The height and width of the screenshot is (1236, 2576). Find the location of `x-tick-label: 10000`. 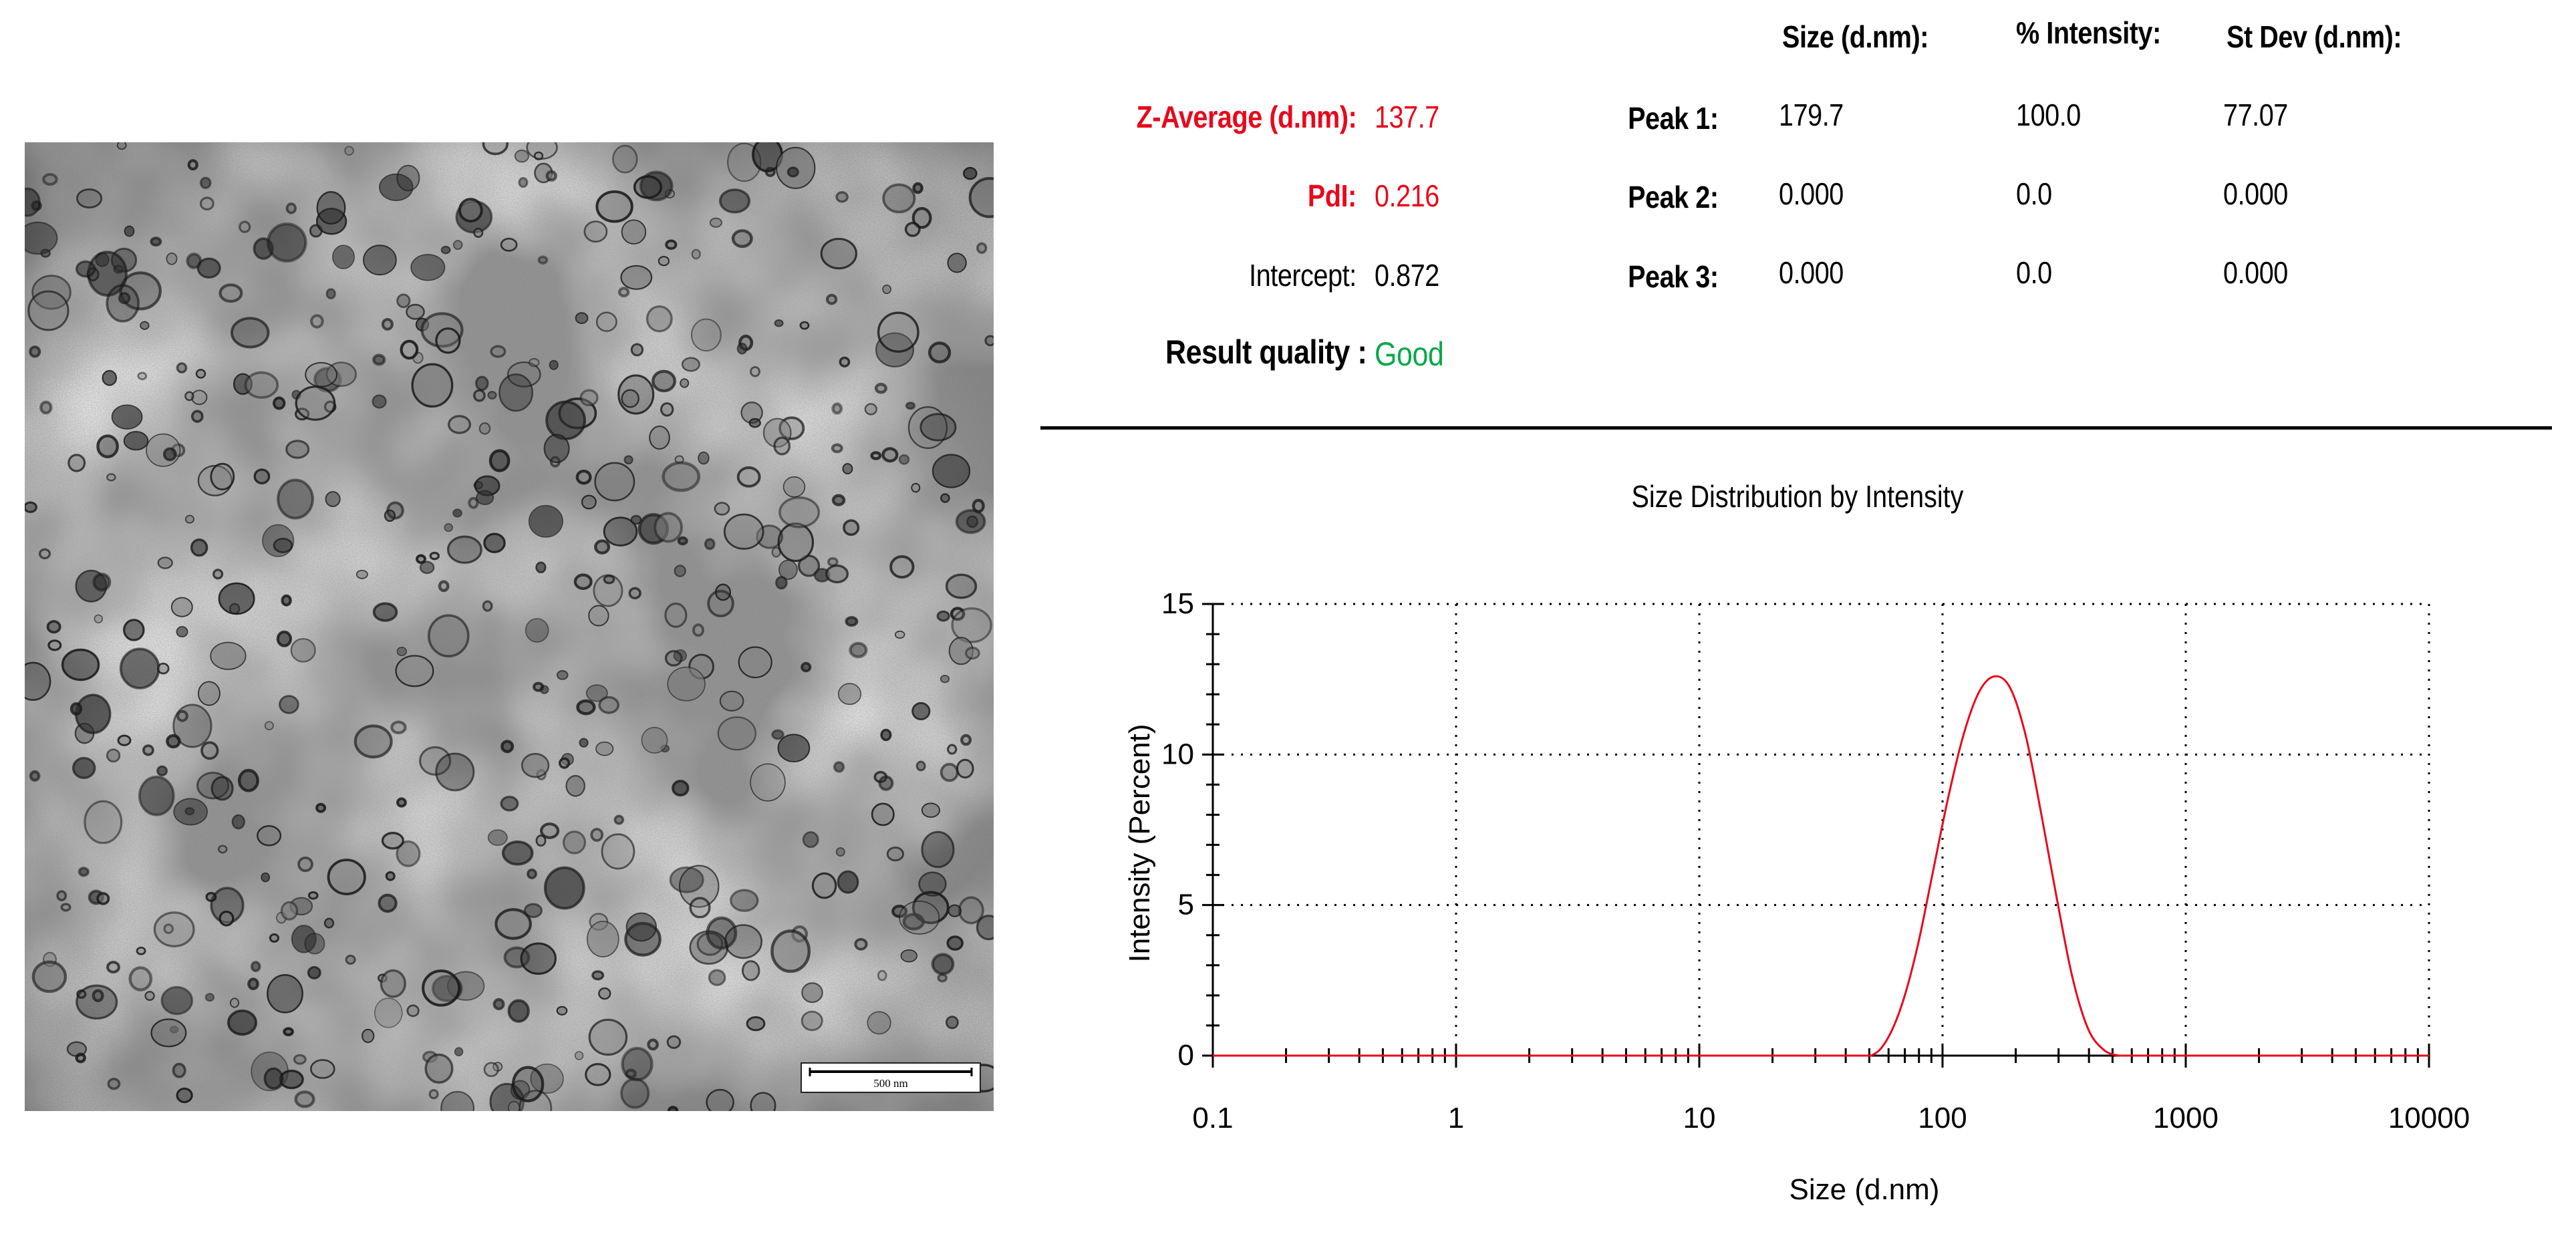

x-tick-label: 10000 is located at coordinates (2429, 1118).